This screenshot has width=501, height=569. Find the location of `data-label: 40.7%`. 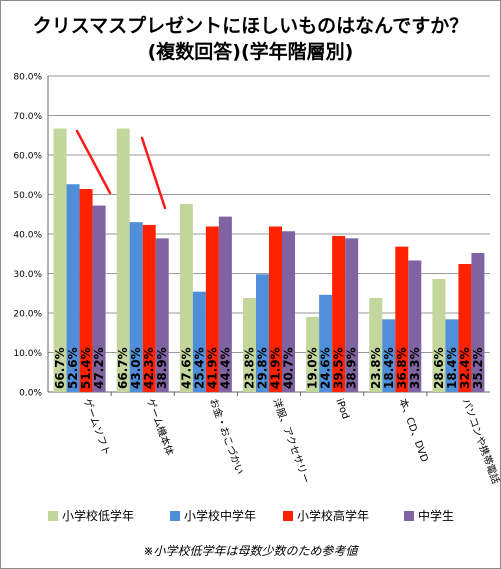

data-label: 40.7% is located at coordinates (289, 368).